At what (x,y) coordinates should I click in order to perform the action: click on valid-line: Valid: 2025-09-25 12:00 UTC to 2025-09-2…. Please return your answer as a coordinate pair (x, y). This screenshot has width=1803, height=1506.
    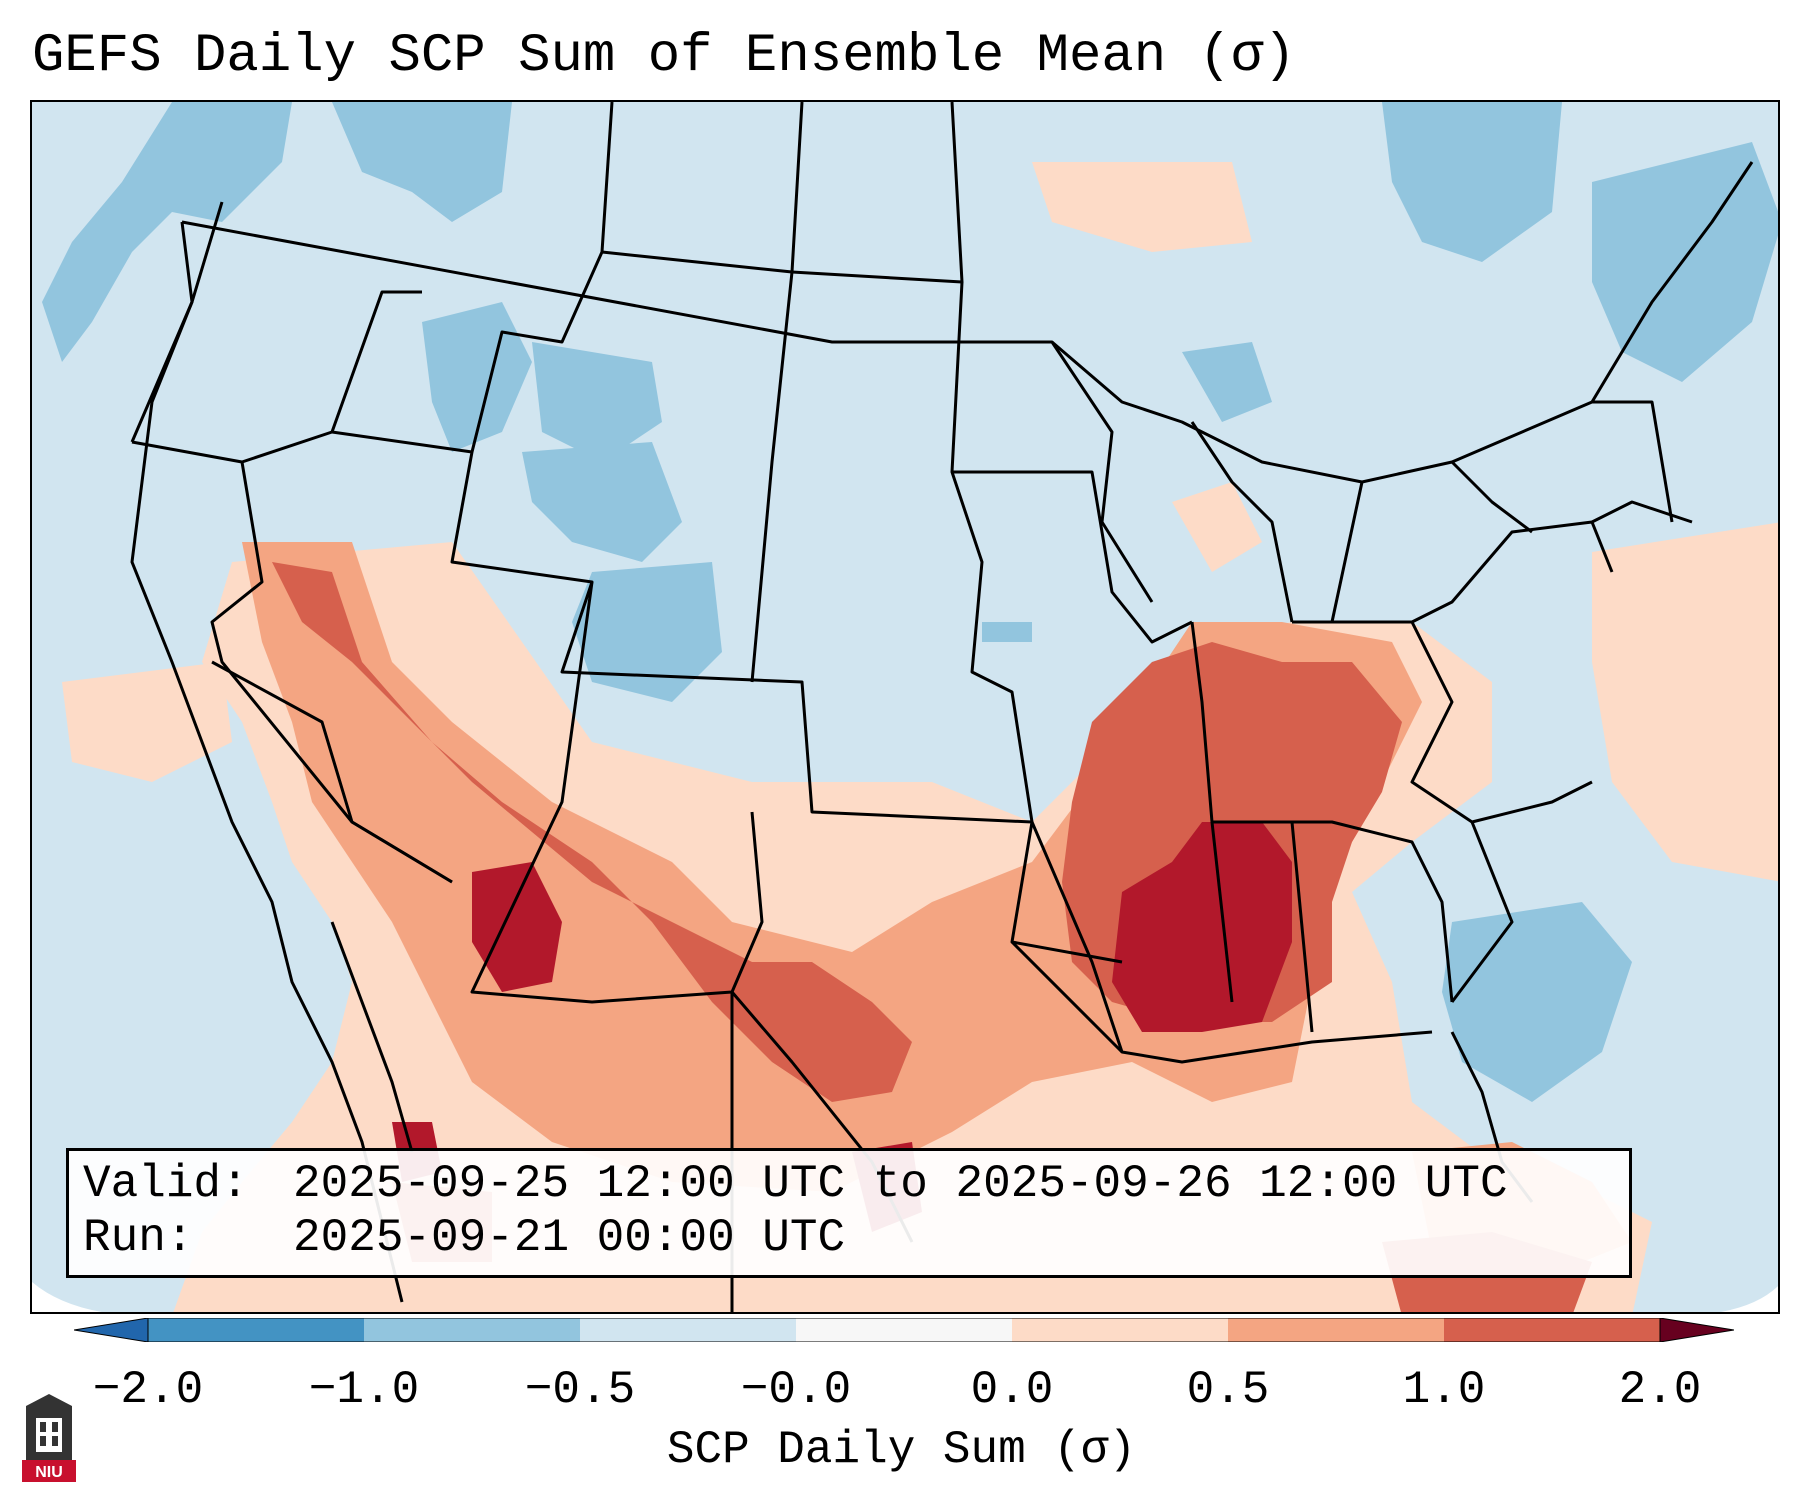
    Looking at the image, I should click on (849, 1184).